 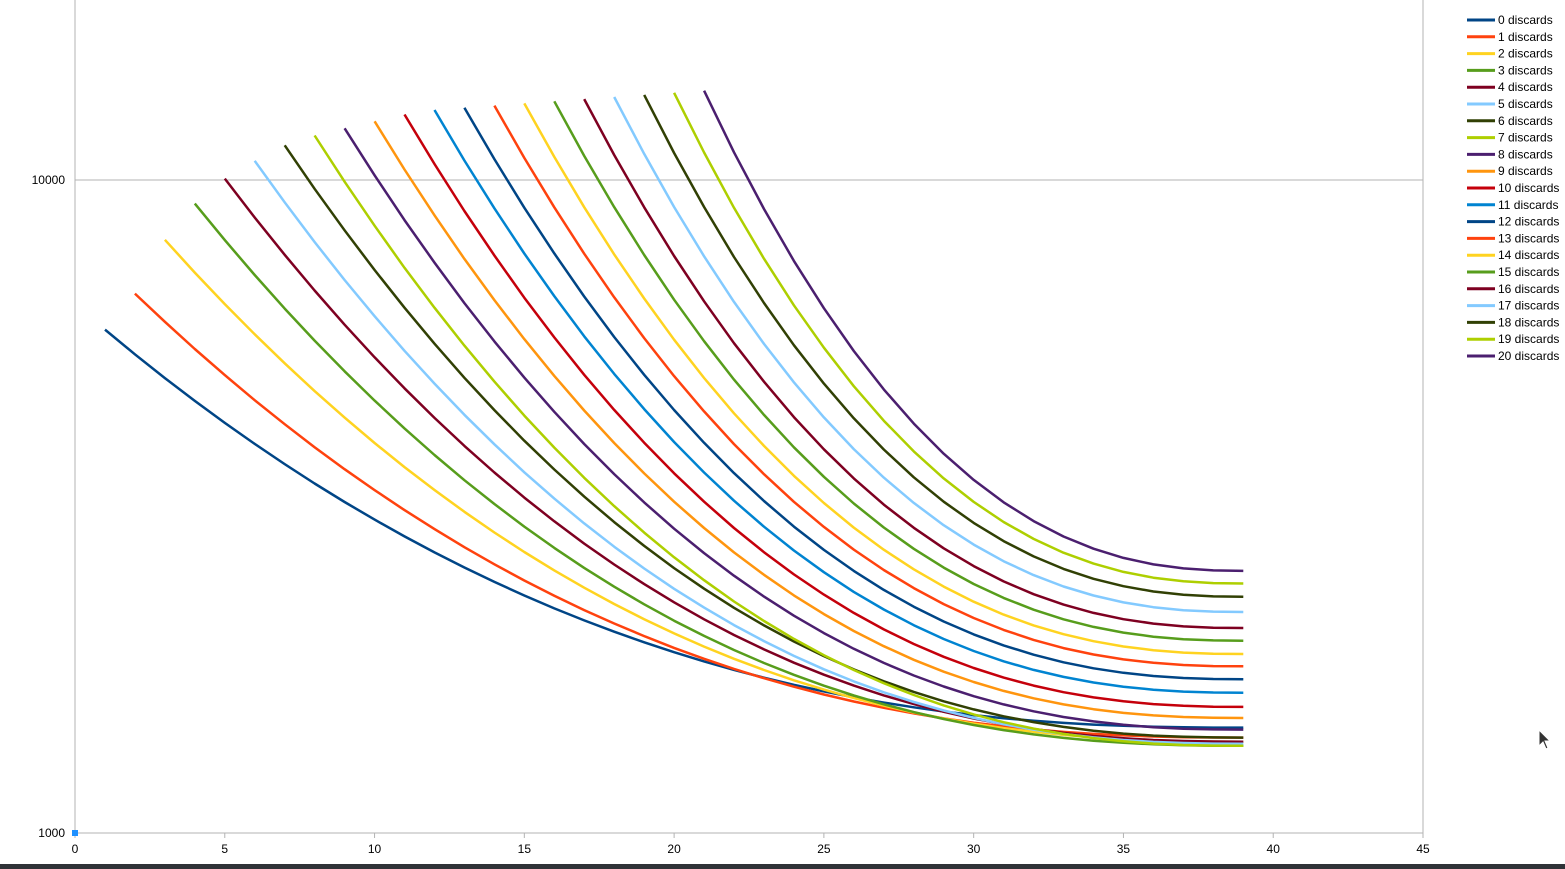 I want to click on legend-label: 2 discards, so click(x=1525, y=54).